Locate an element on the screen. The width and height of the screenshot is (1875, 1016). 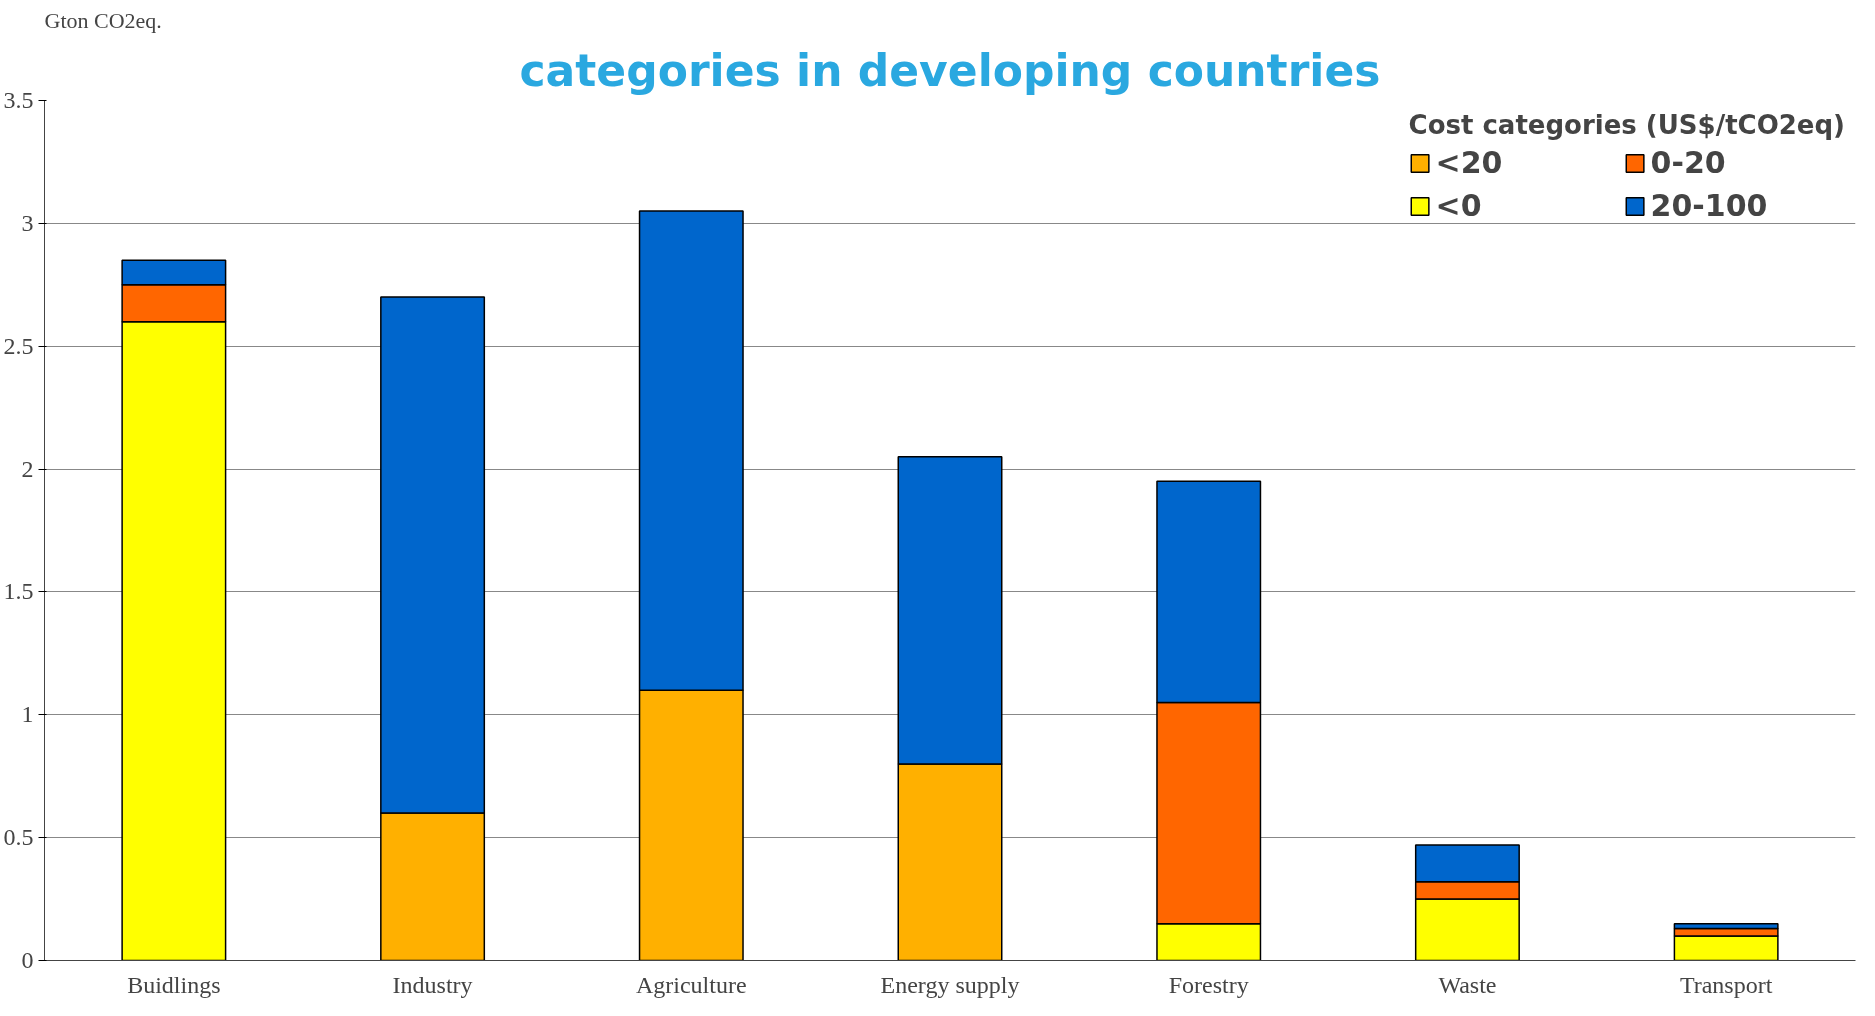
y-tick-label: 3 is located at coordinates (27, 222).